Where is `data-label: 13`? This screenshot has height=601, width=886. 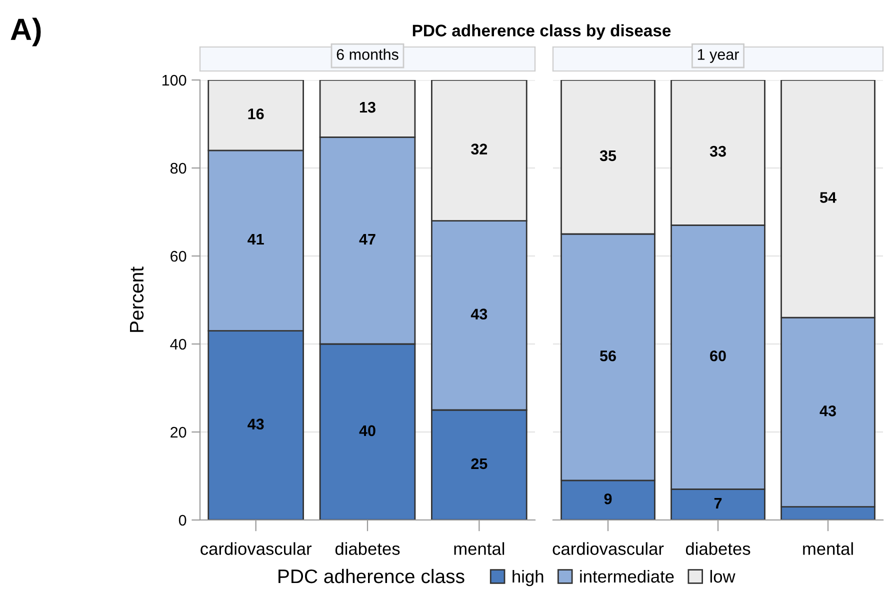 data-label: 13 is located at coordinates (368, 107).